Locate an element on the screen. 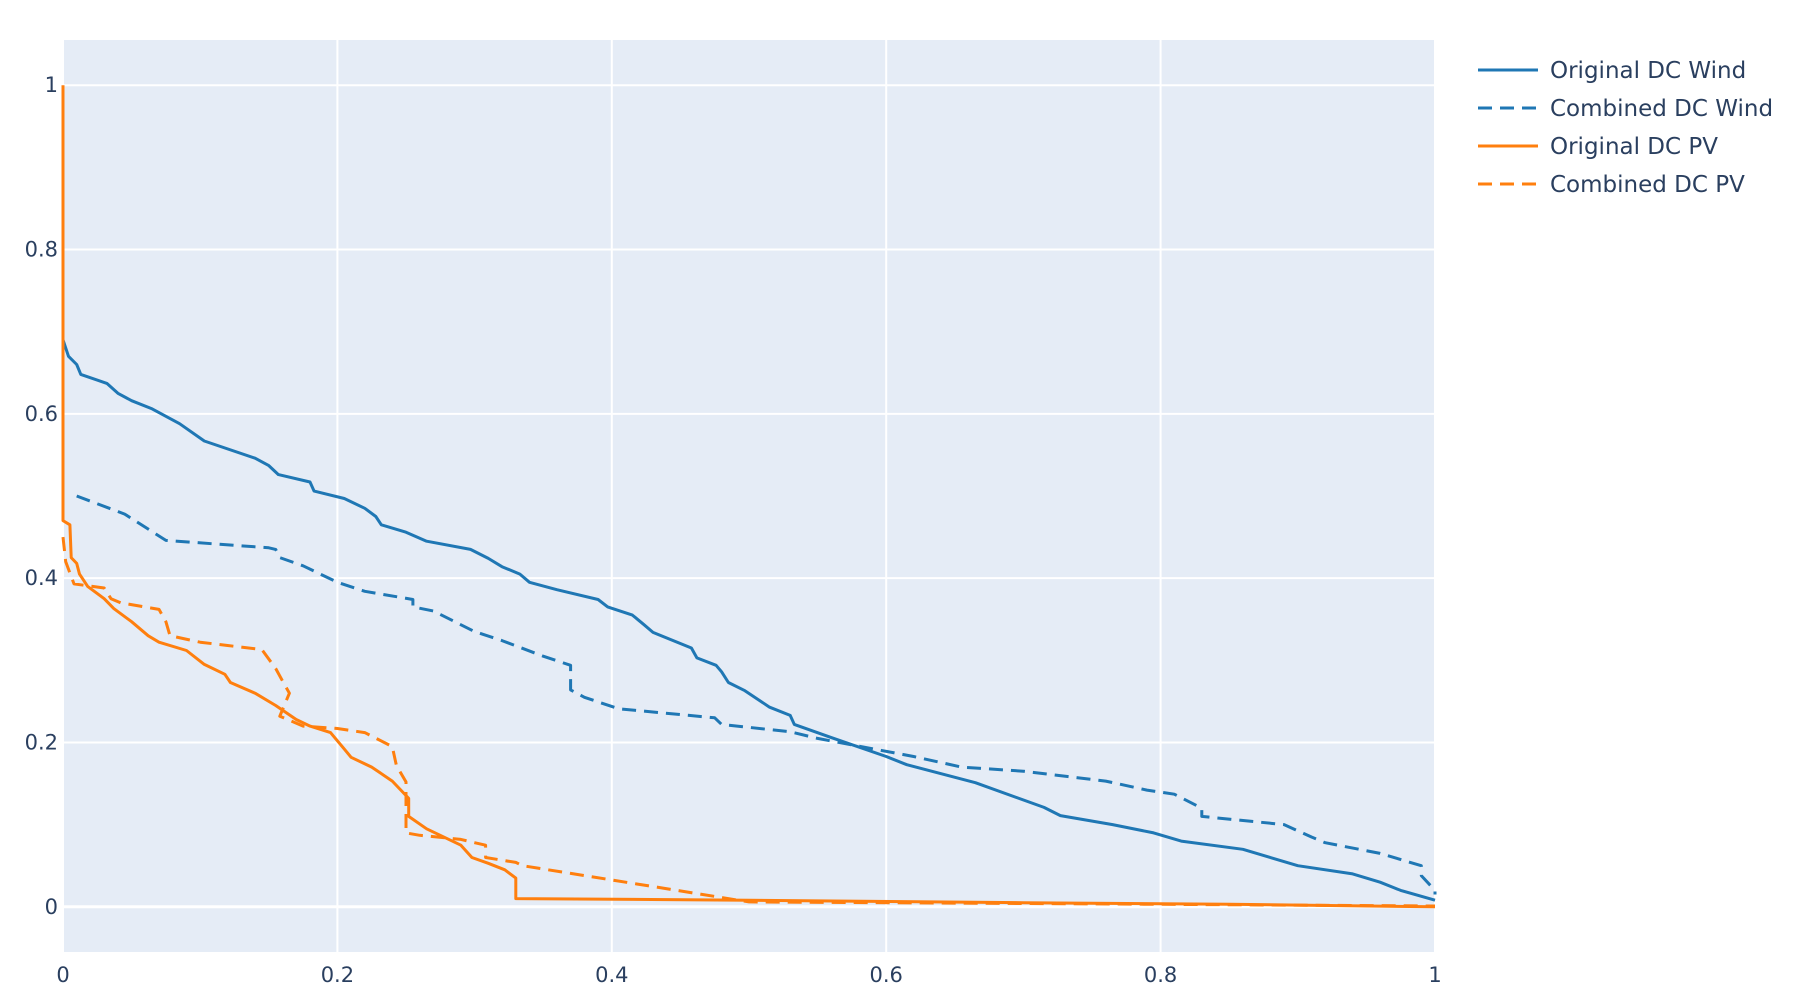  legend-label-combined-dc-pv: Combined DC PV is located at coordinates (1647, 185).